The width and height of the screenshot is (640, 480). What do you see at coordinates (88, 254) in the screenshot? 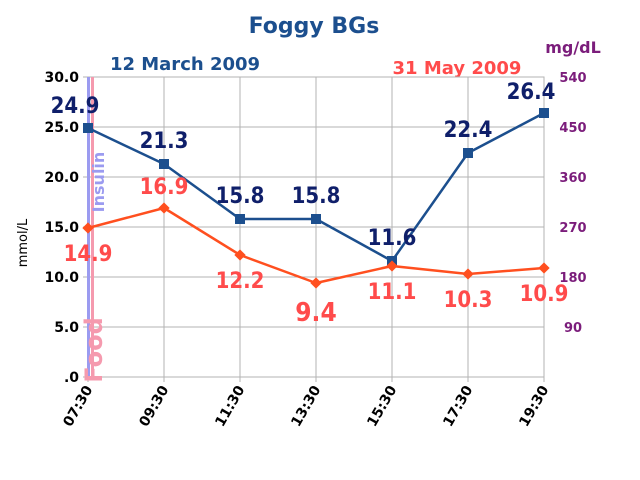
I see `data-label-may: 14.9` at bounding box center [88, 254].